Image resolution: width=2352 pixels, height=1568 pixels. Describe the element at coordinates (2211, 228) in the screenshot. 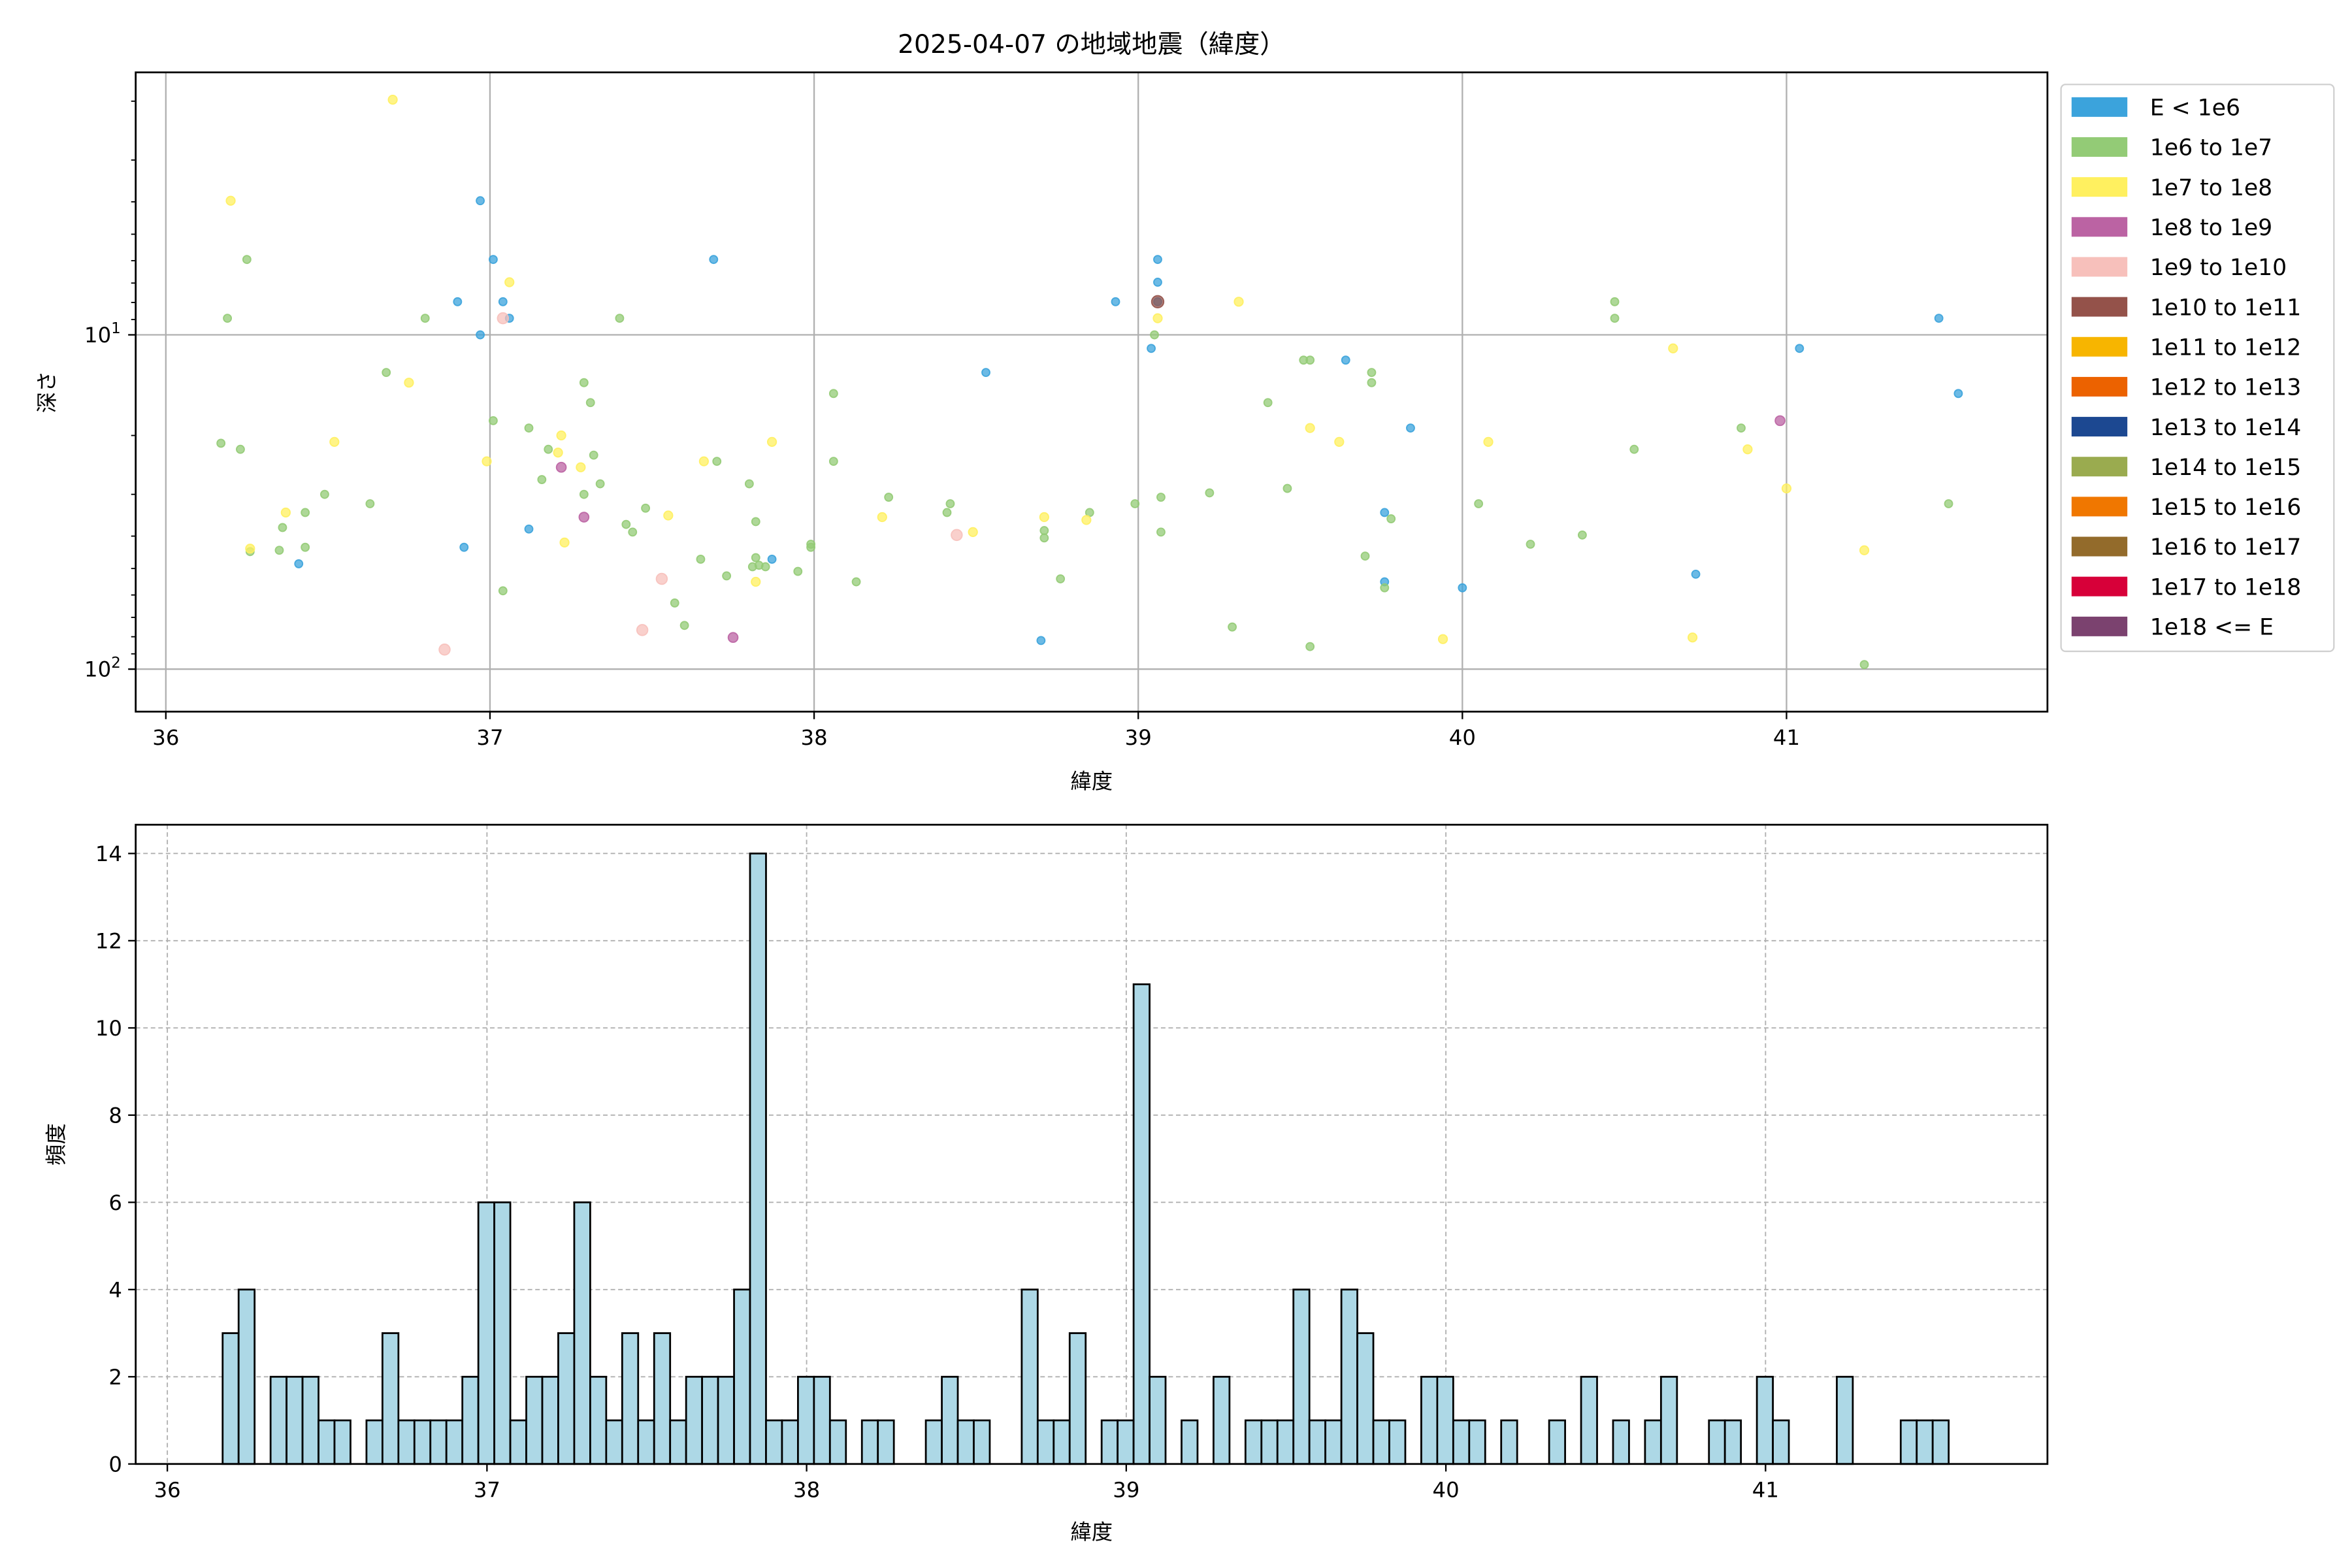

I see `legend-label: 1e8 to 1e9` at that location.